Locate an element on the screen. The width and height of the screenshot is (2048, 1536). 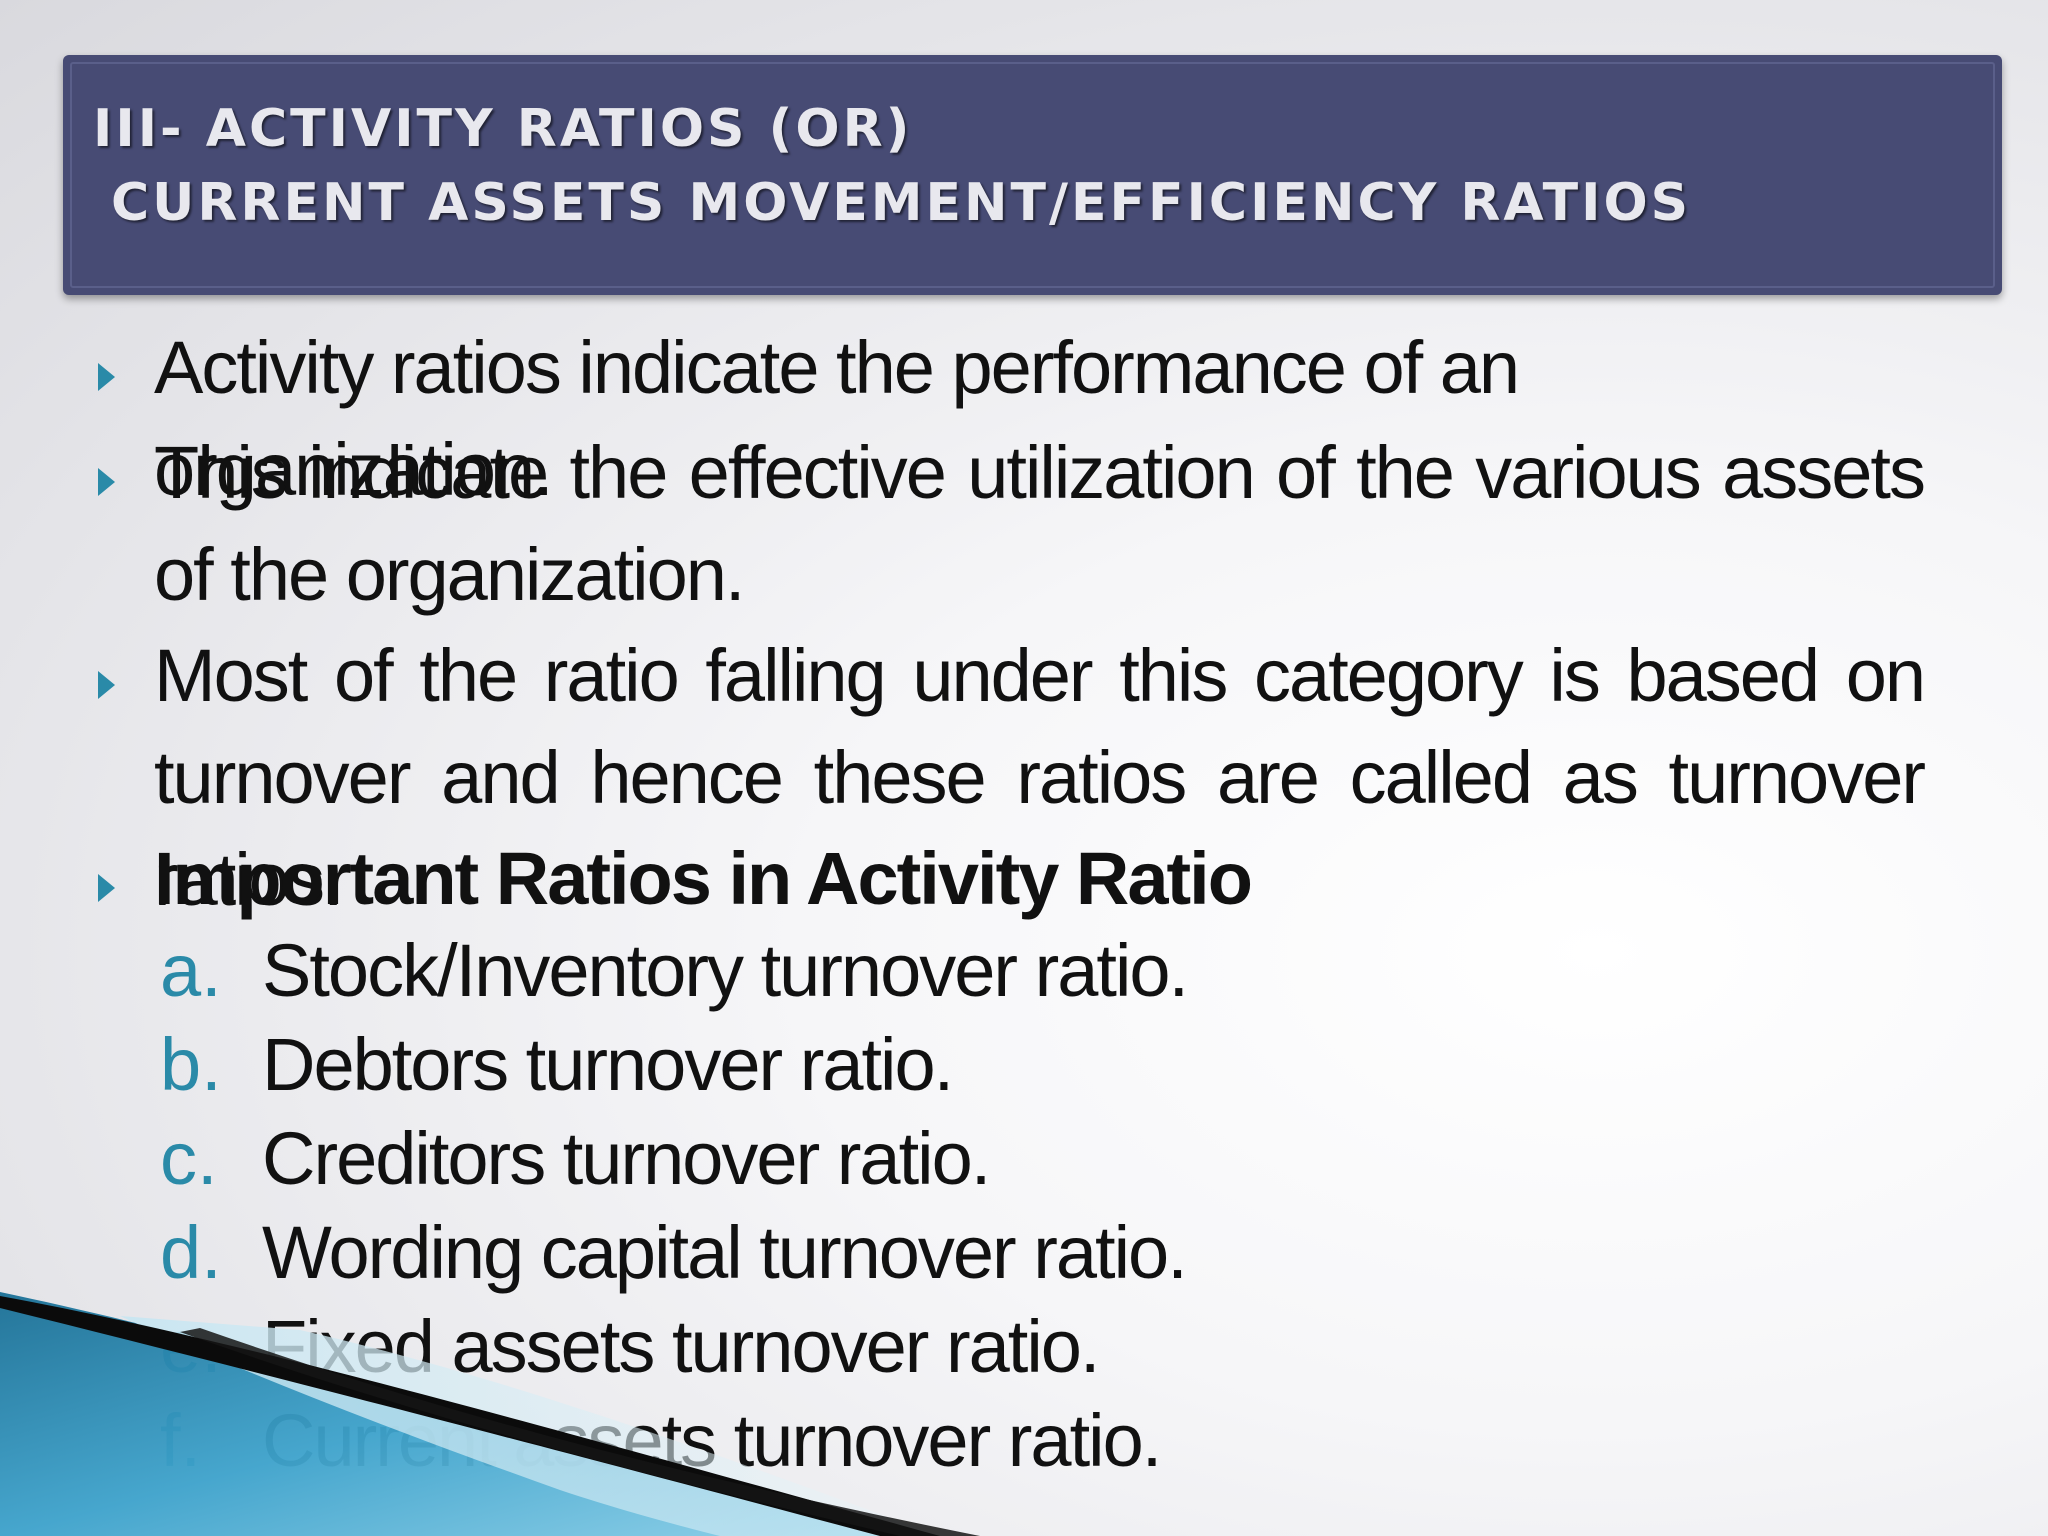
title-bar-inner-border is located at coordinates (1032, 175).